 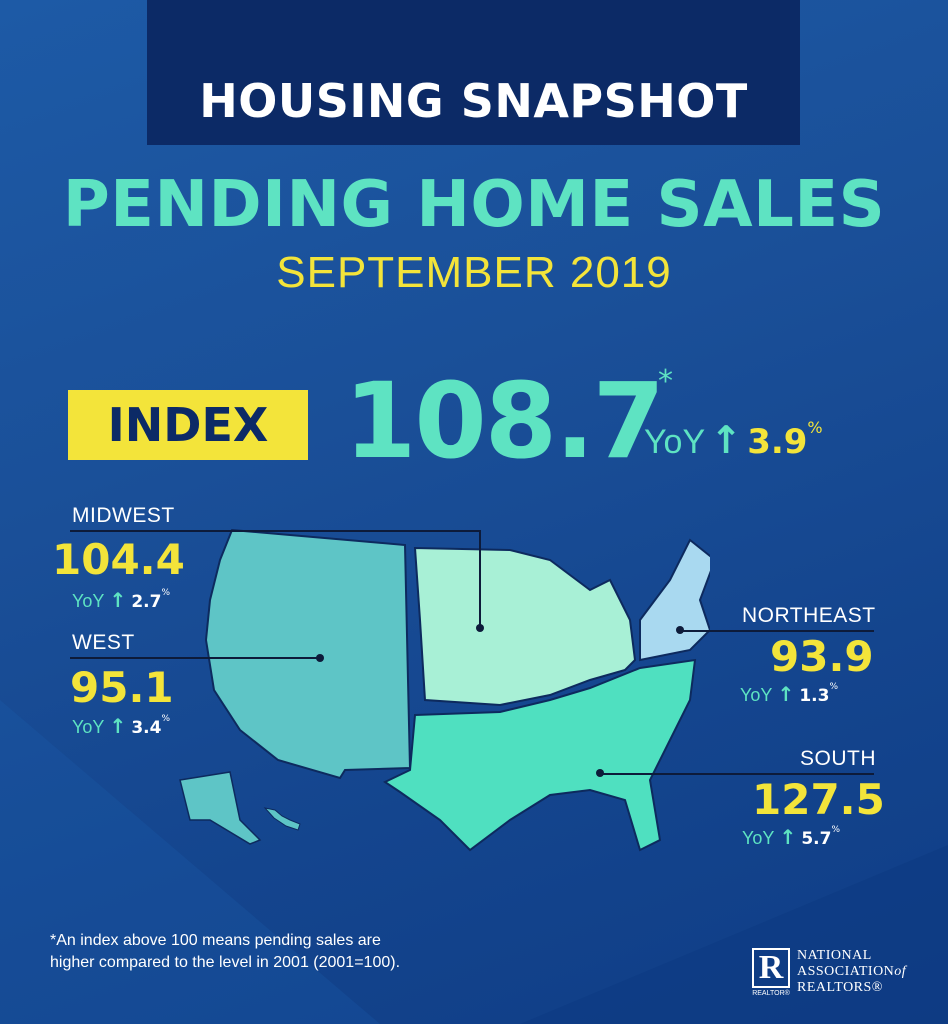 What do you see at coordinates (308, 654) in the screenshot?
I see `map-region-west` at bounding box center [308, 654].